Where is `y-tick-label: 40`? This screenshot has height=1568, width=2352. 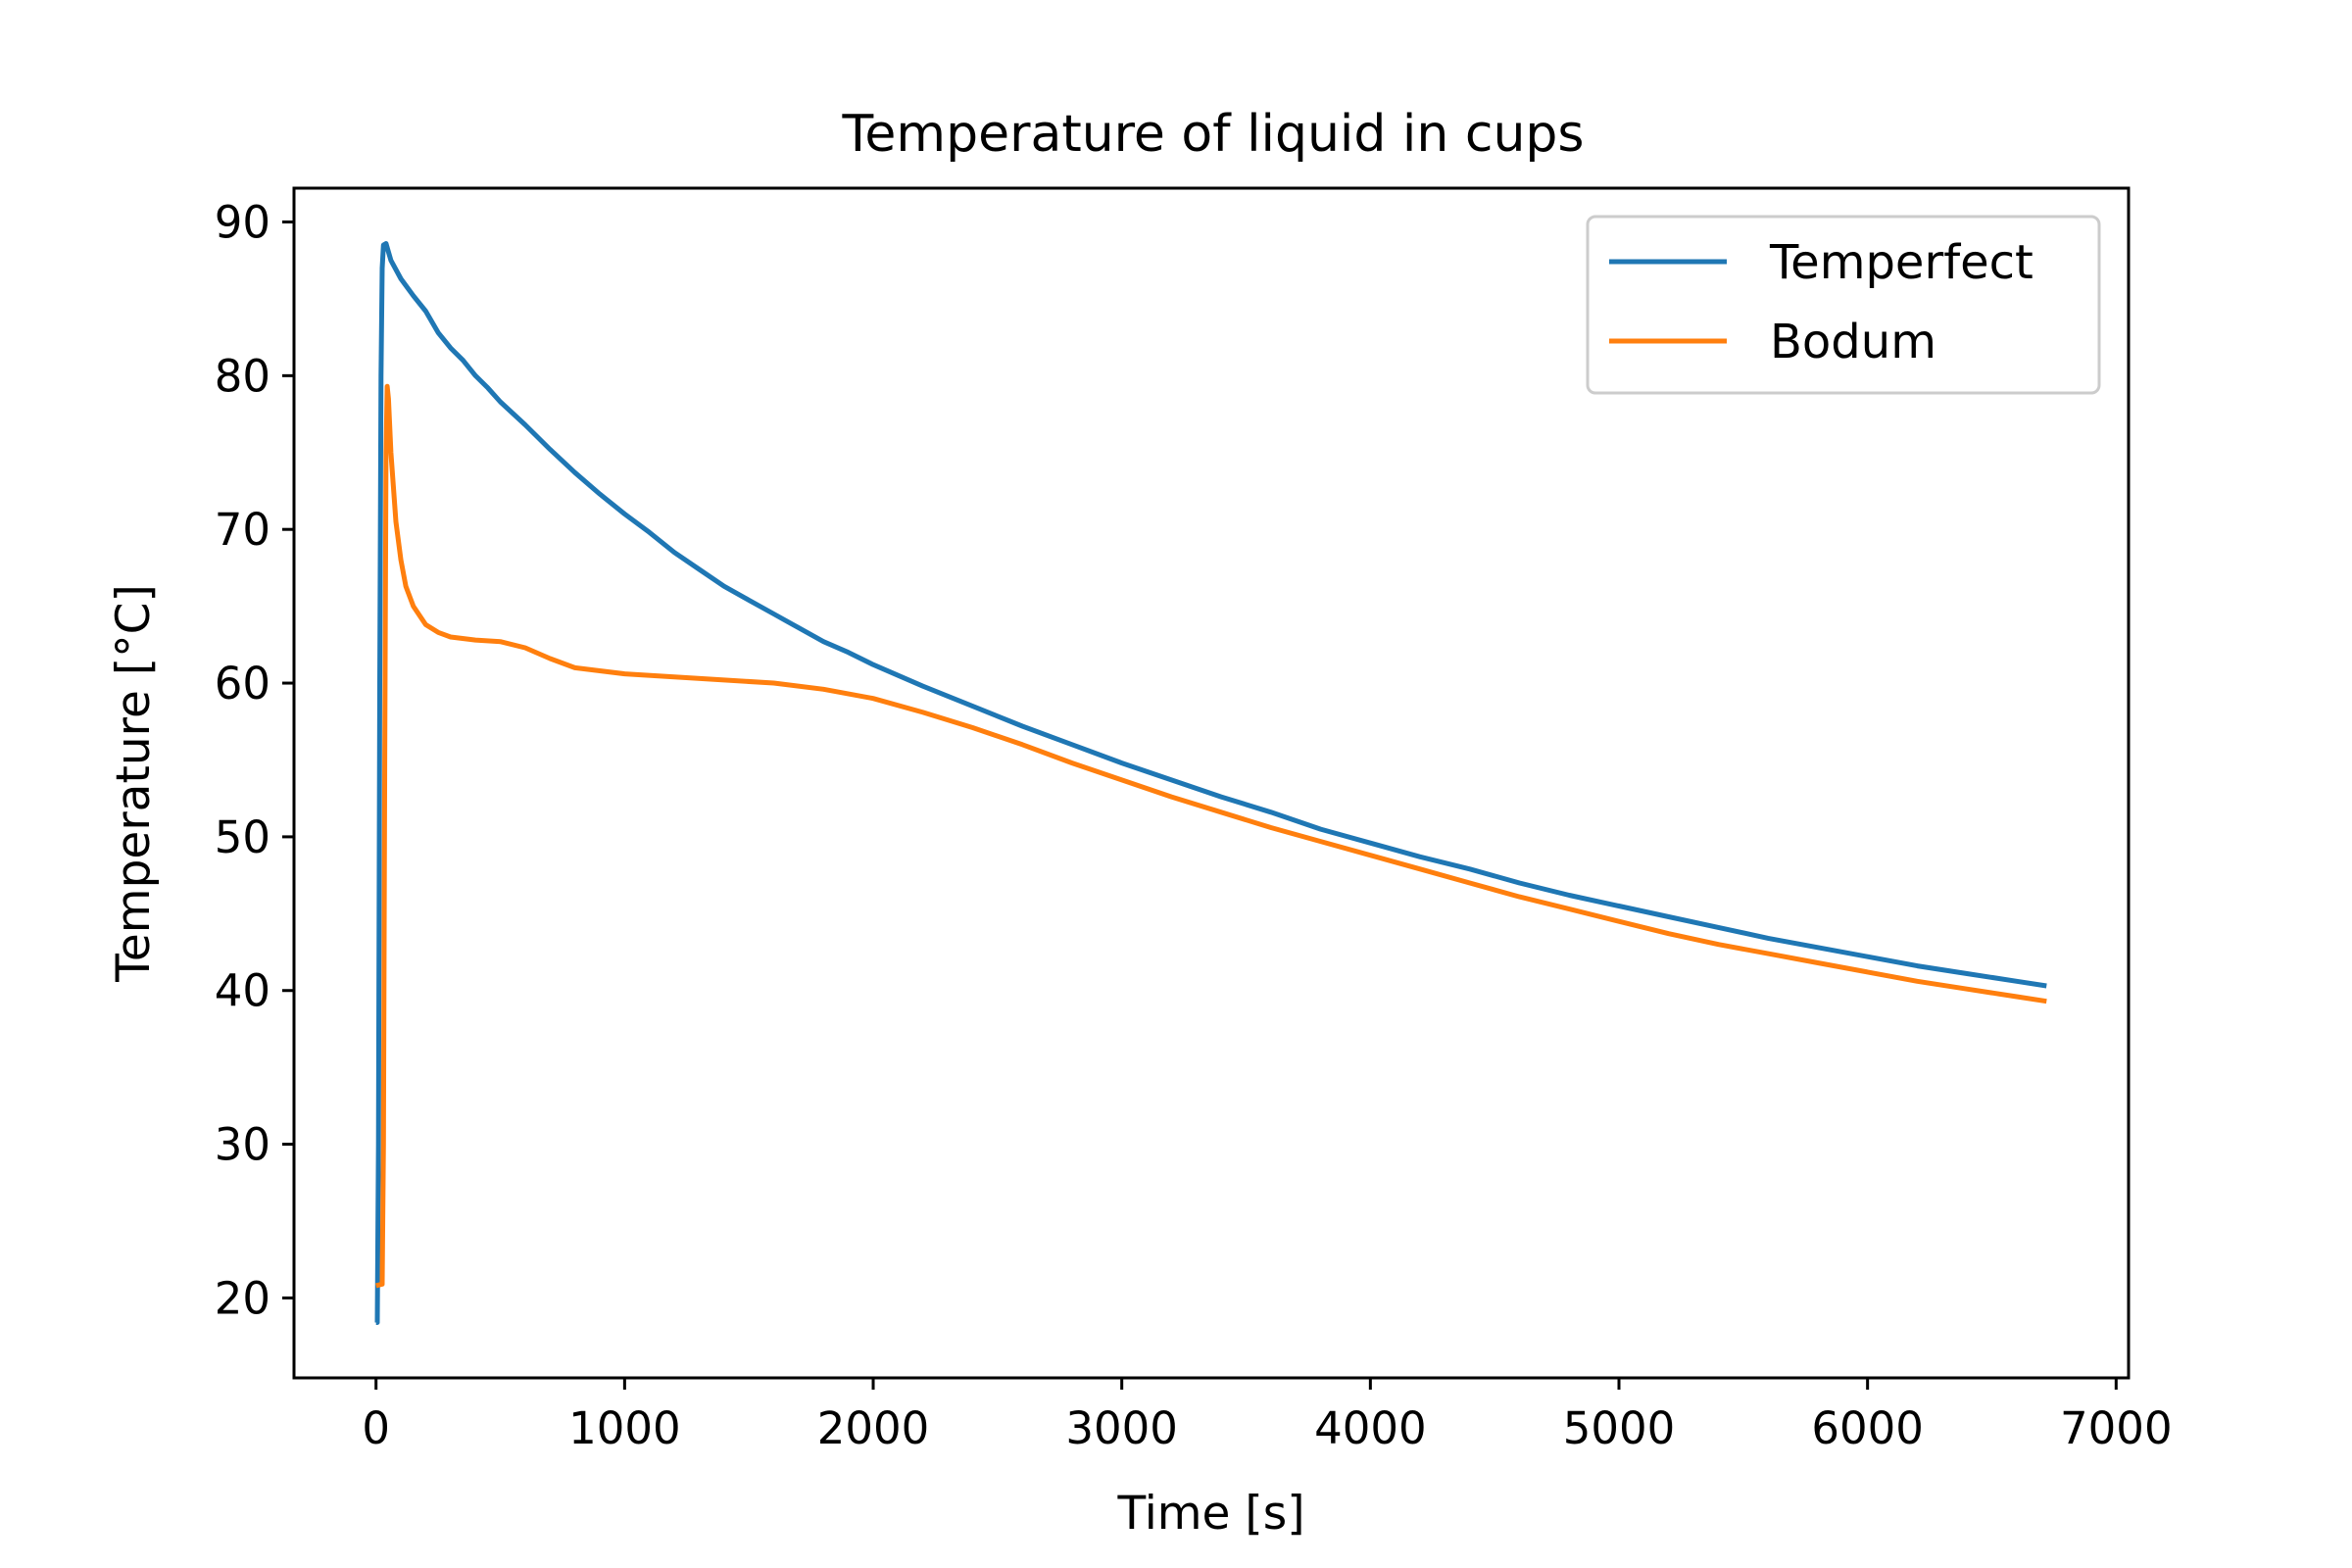
y-tick-label: 40 is located at coordinates (242, 991).